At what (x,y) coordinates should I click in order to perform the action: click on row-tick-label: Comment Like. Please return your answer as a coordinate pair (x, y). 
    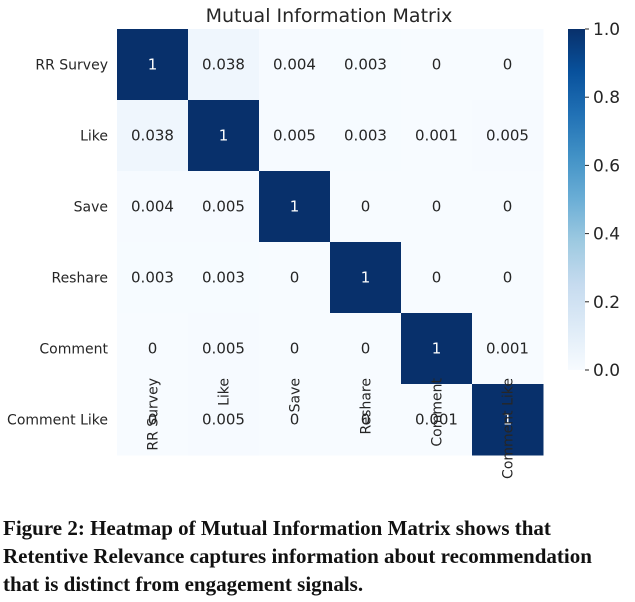
    Looking at the image, I should click on (57, 421).